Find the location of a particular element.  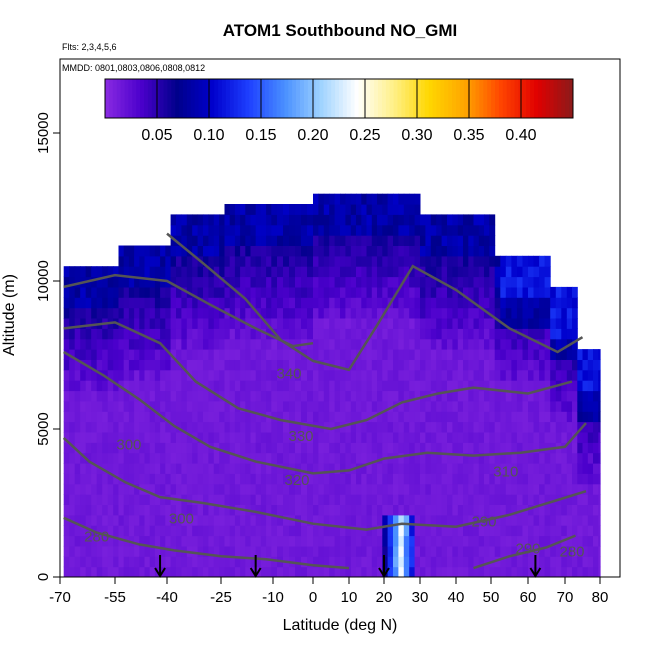

x-tick-label: 10 is located at coordinates (349, 597).